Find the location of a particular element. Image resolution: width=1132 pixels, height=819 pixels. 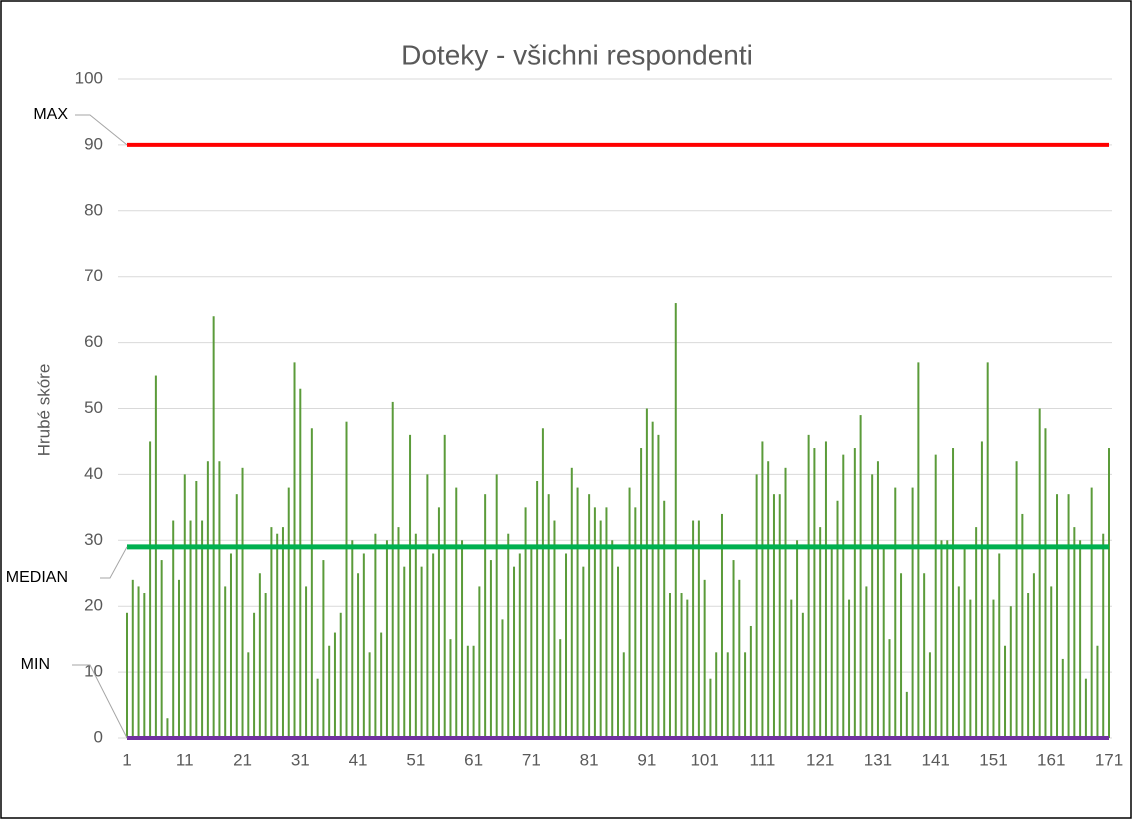

y-tick-label: 50 is located at coordinates (93, 407).